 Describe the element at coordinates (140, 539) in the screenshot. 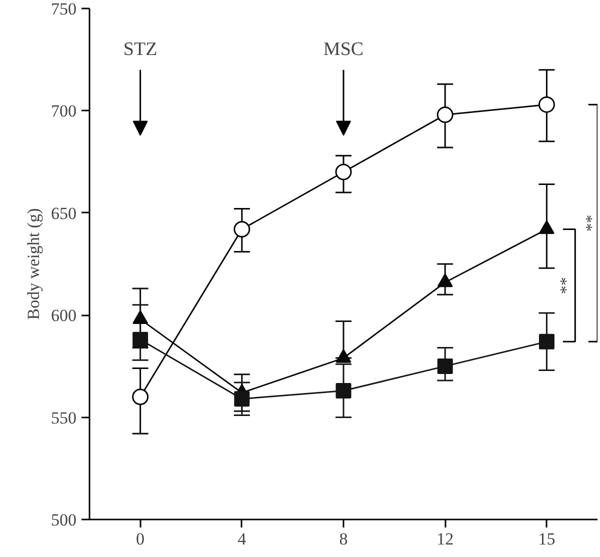

I see `x-tick-label: 0` at that location.